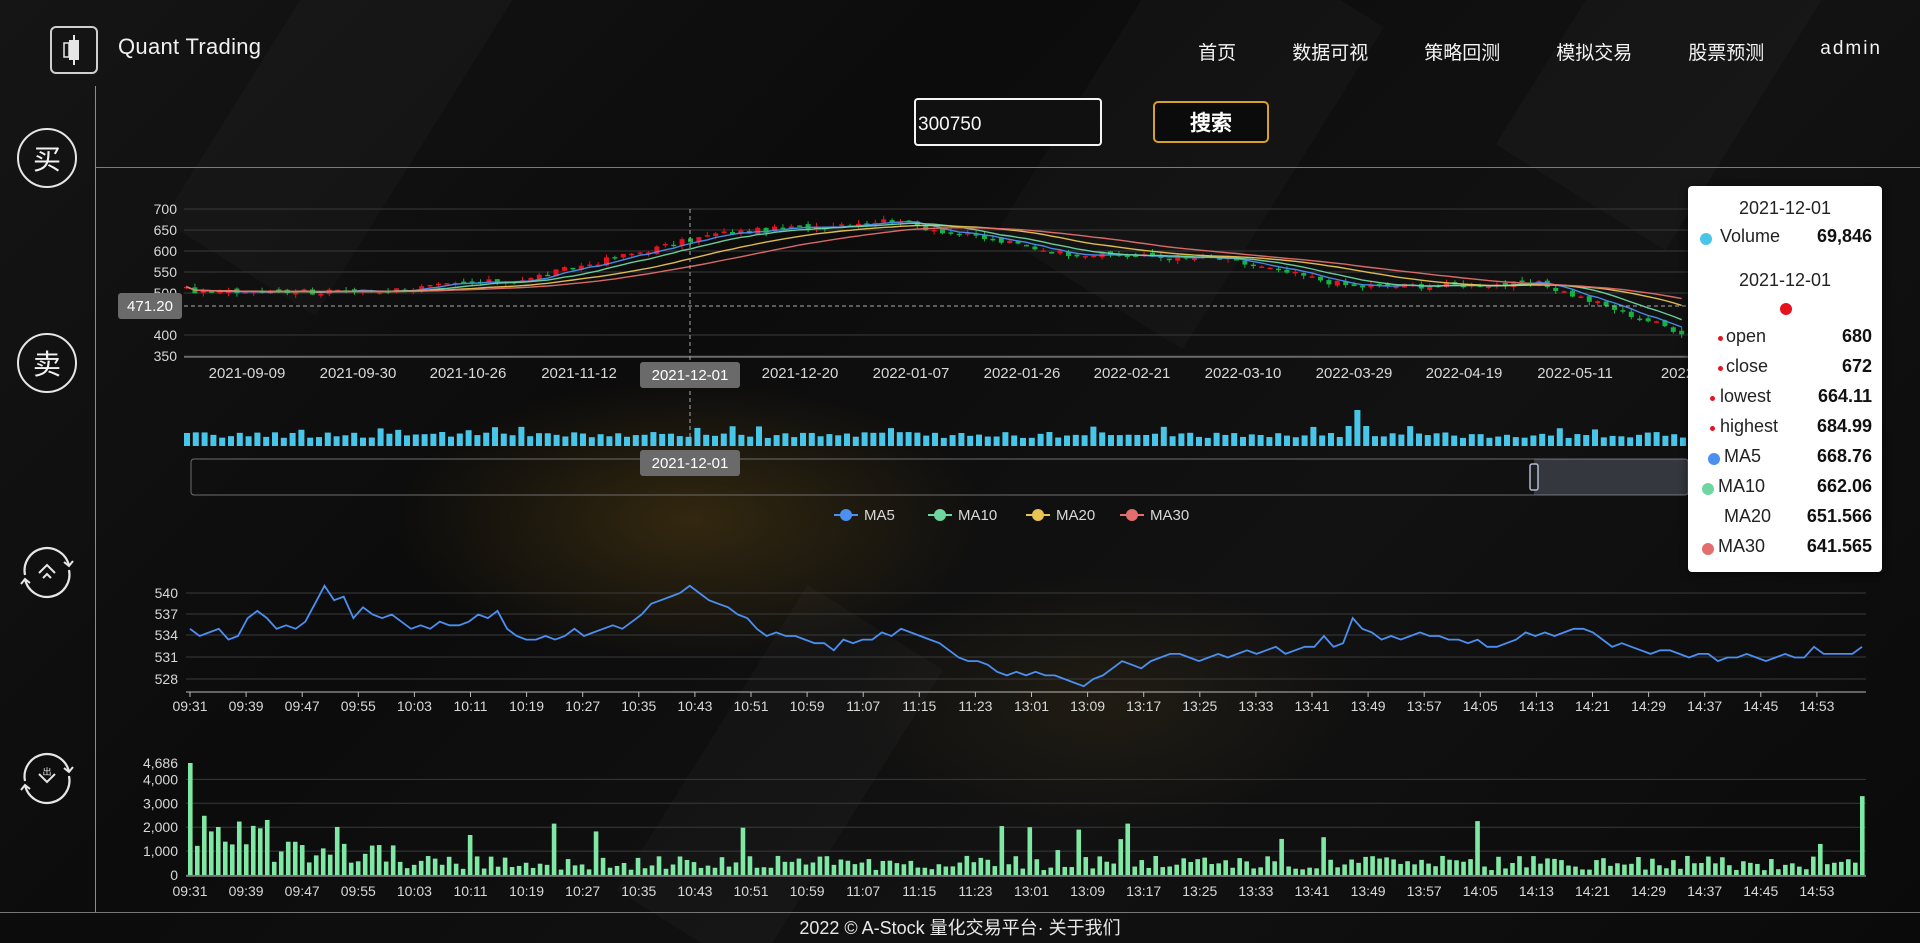 Image resolution: width=1920 pixels, height=943 pixels. What do you see at coordinates (167, 635) in the screenshot?
I see `intraday-y-tick: 534` at bounding box center [167, 635].